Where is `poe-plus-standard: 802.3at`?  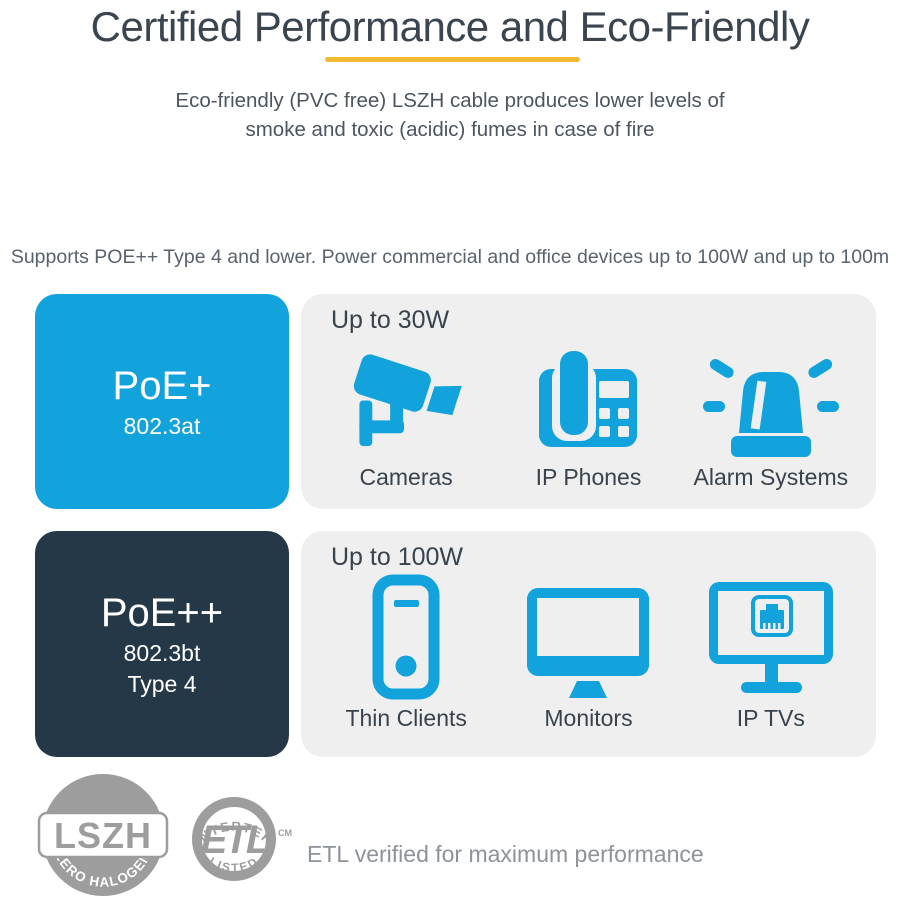
poe-plus-standard: 802.3at is located at coordinates (162, 426).